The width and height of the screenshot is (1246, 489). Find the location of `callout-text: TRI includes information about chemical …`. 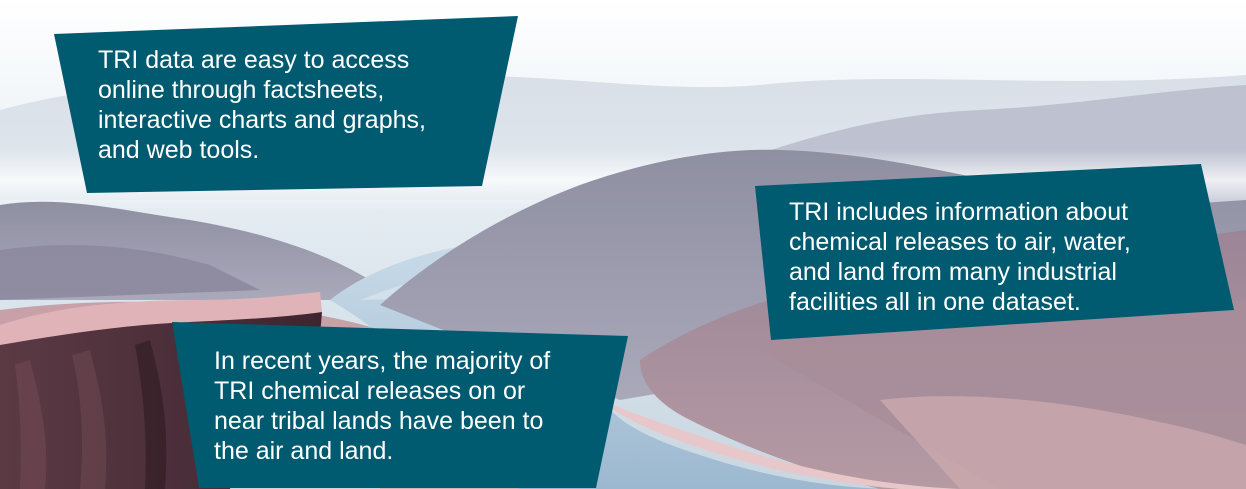

callout-text: TRI includes information about chemical … is located at coordinates (960, 257).